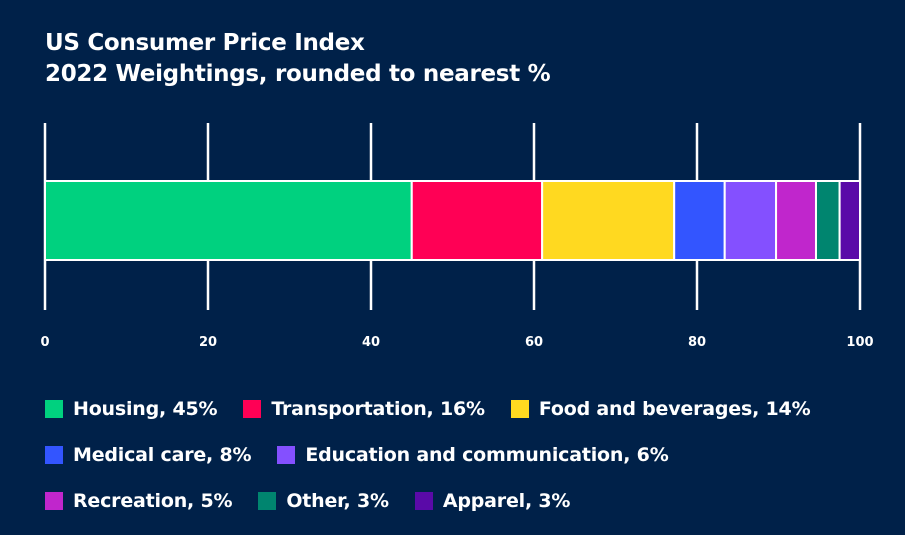  What do you see at coordinates (298, 74) in the screenshot?
I see `chart-subtitle: 2022 Weightings, rounded to nearest %` at bounding box center [298, 74].